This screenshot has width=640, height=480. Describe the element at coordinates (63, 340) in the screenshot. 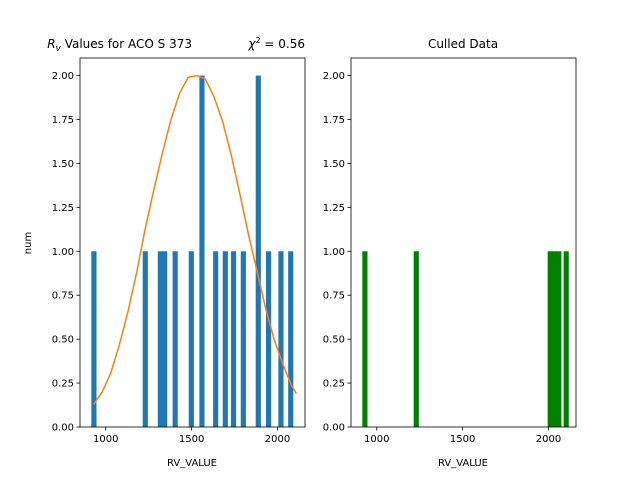

I see `left-y-tick-label-2: 0.50` at that location.